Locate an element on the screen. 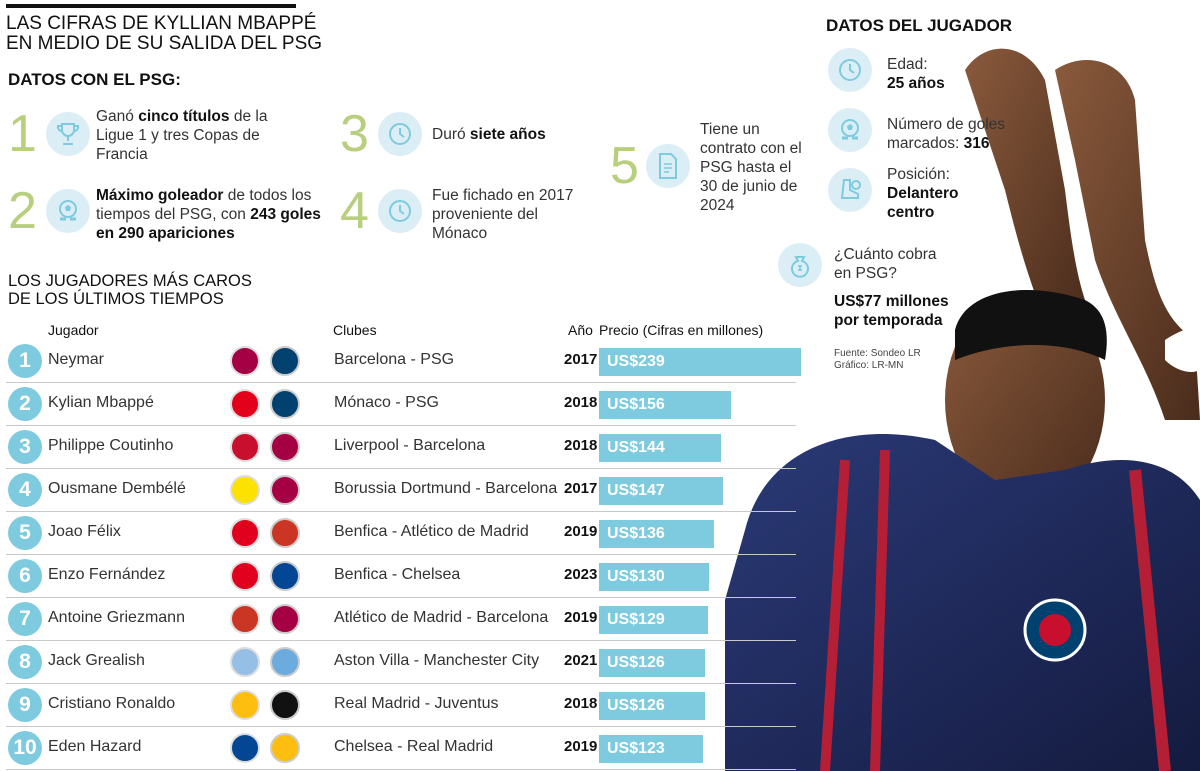 The image size is (1200, 771). table-row: 2 Kylian Mbappé Mónaco - PSG 2018 US$156 is located at coordinates (401, 404).